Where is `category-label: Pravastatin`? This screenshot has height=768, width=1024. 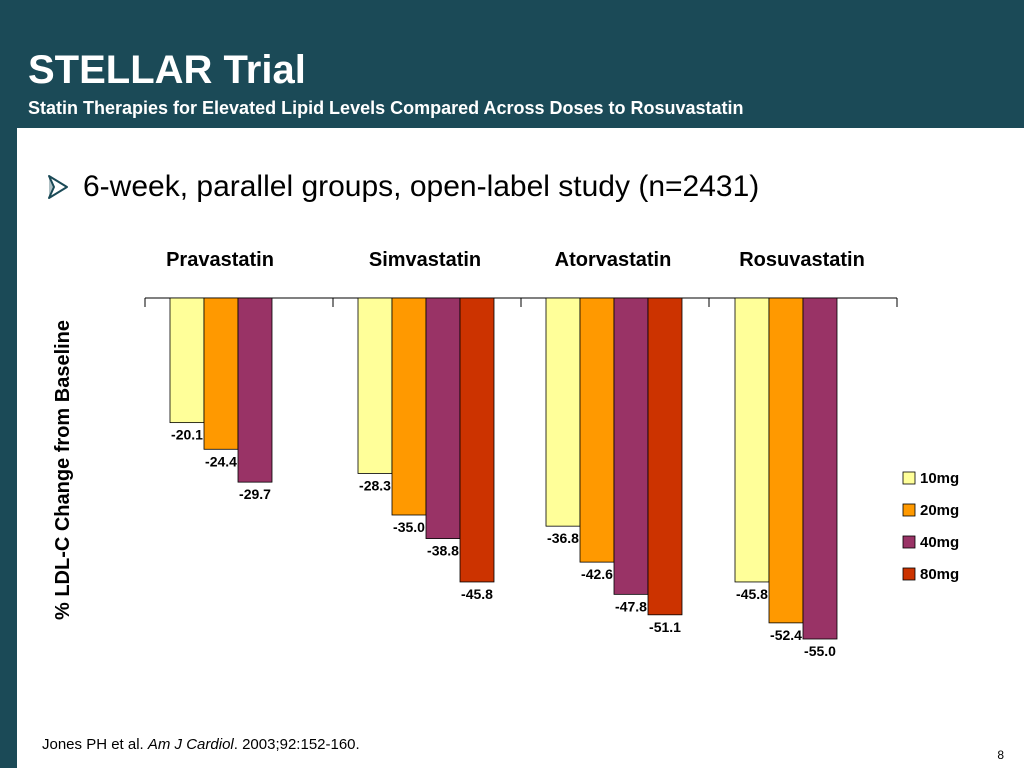 category-label: Pravastatin is located at coordinates (220, 260).